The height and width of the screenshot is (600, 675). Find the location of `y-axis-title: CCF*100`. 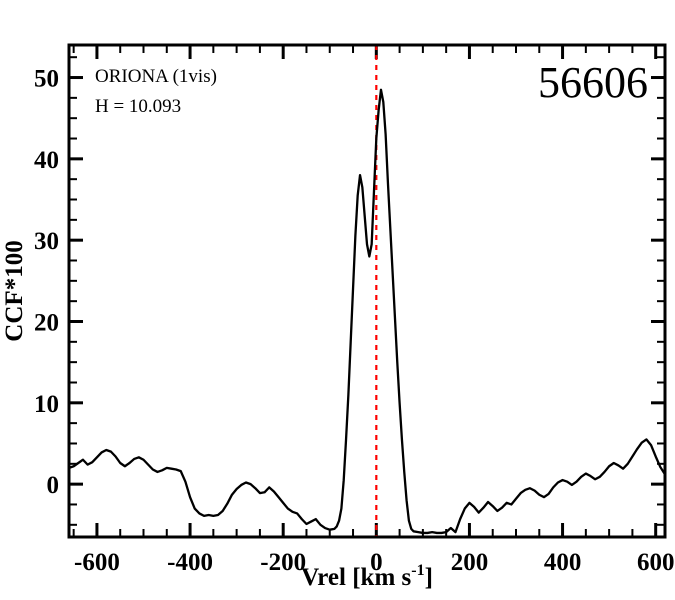

y-axis-title: CCF*100 is located at coordinates (14, 290).